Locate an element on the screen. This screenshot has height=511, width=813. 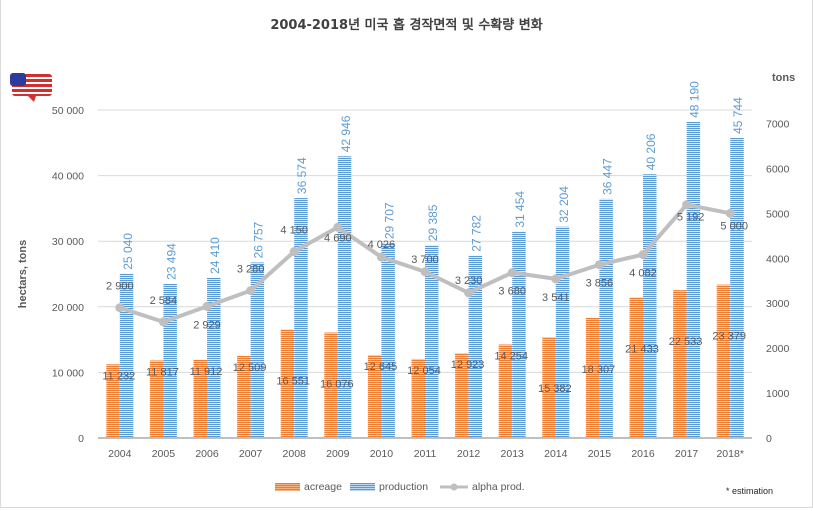
y2-tick-label: 0 is located at coordinates (769, 439).